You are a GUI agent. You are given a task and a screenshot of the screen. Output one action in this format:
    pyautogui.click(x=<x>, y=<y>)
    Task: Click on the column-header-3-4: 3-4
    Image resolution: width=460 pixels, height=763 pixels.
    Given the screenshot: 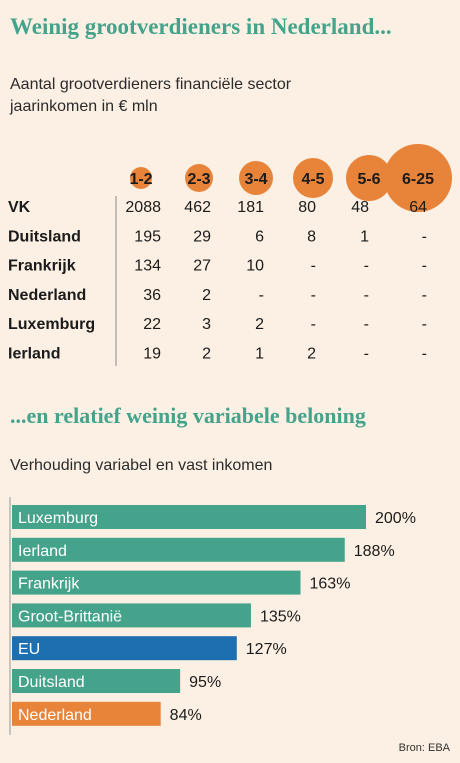 What is the action you would take?
    pyautogui.click(x=255, y=179)
    